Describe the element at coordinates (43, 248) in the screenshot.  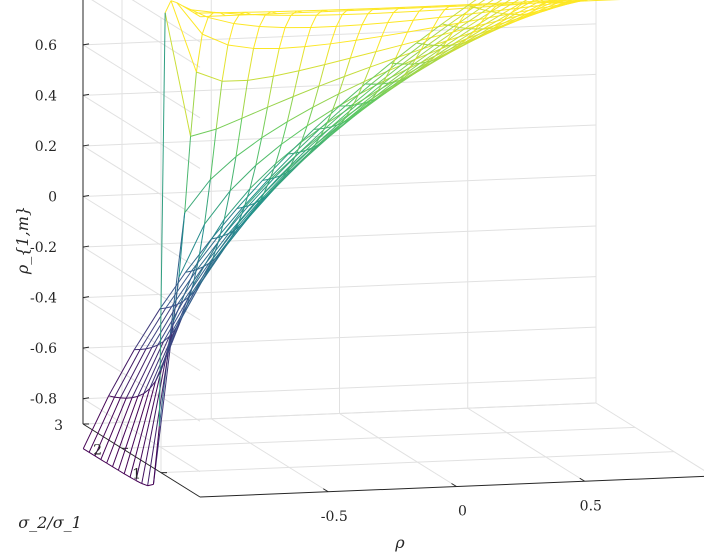
I see `z-tick-label: -0.2` at that location.